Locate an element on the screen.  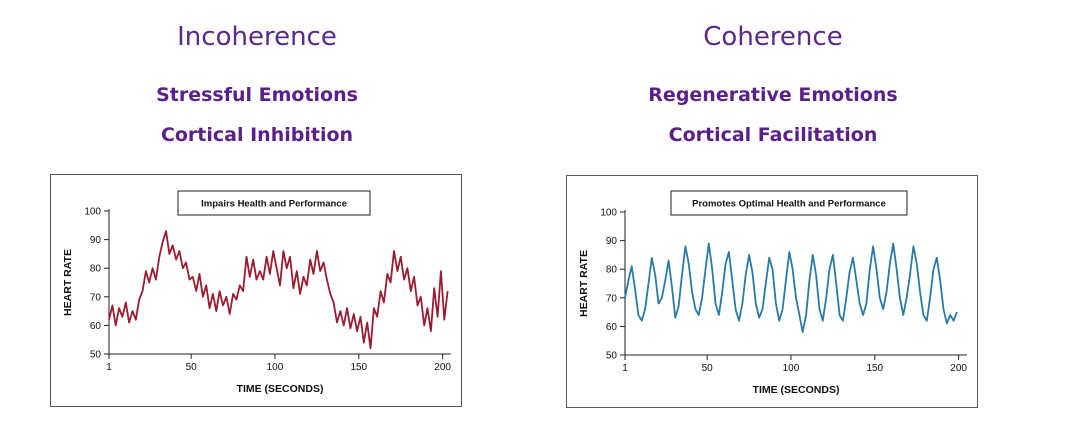
incoherence-subtitle-1: Stressful Emotions is located at coordinates (257, 95).